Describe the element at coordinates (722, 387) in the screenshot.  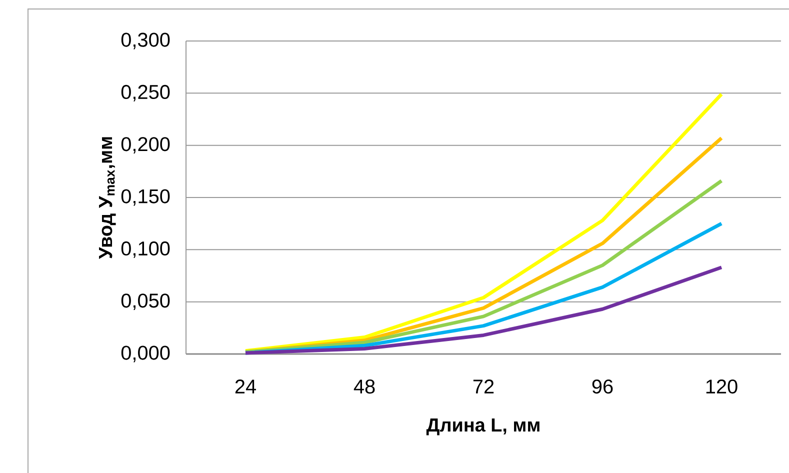
I see `x-tick-label: 120` at that location.